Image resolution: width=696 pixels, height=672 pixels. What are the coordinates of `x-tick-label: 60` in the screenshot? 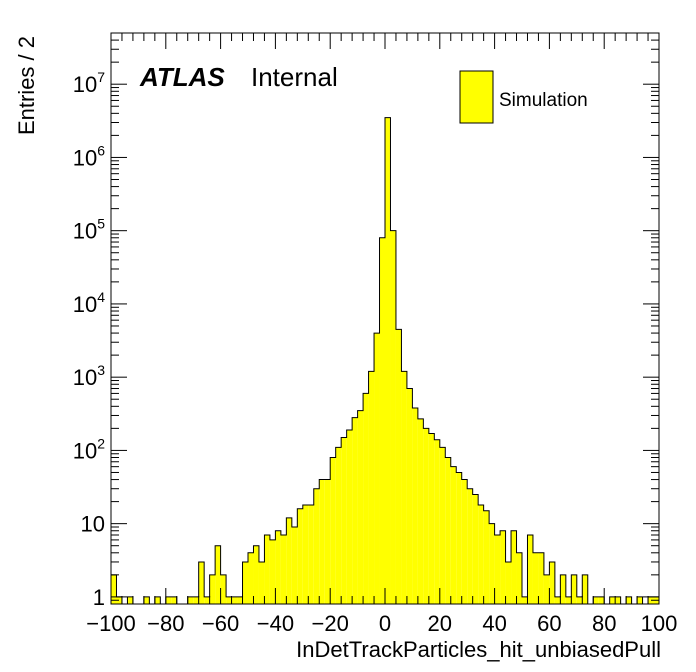 It's located at (549, 623).